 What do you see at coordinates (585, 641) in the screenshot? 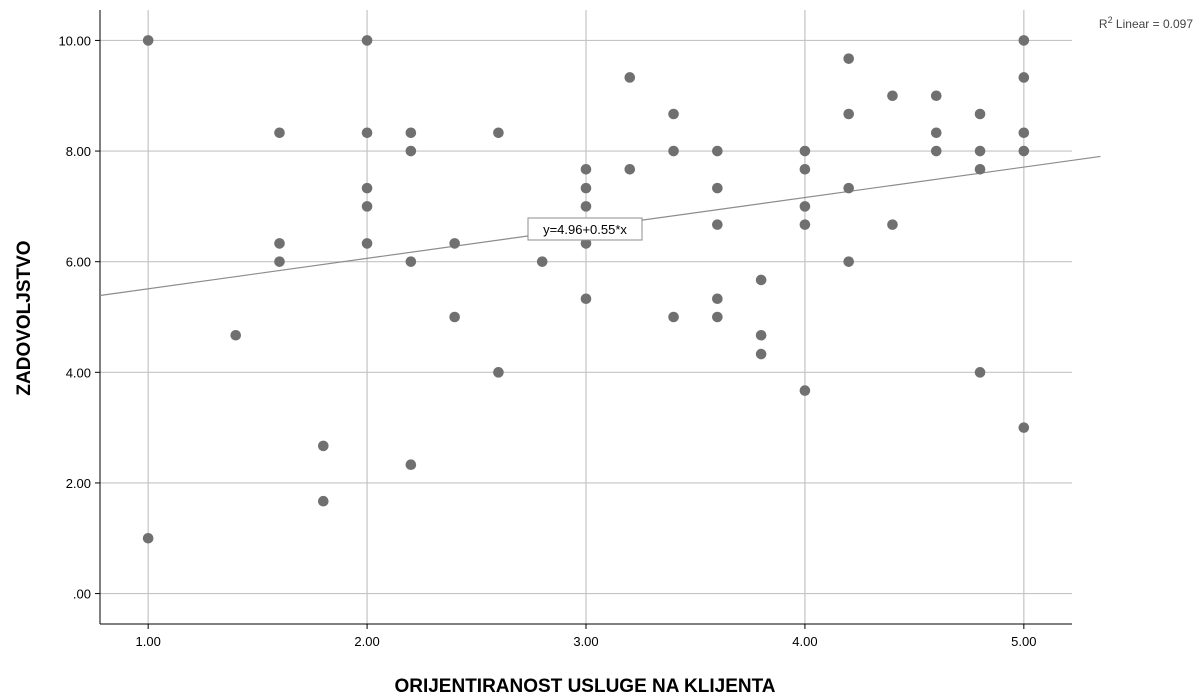
I see `x-tick-label: 3.00` at bounding box center [585, 641].